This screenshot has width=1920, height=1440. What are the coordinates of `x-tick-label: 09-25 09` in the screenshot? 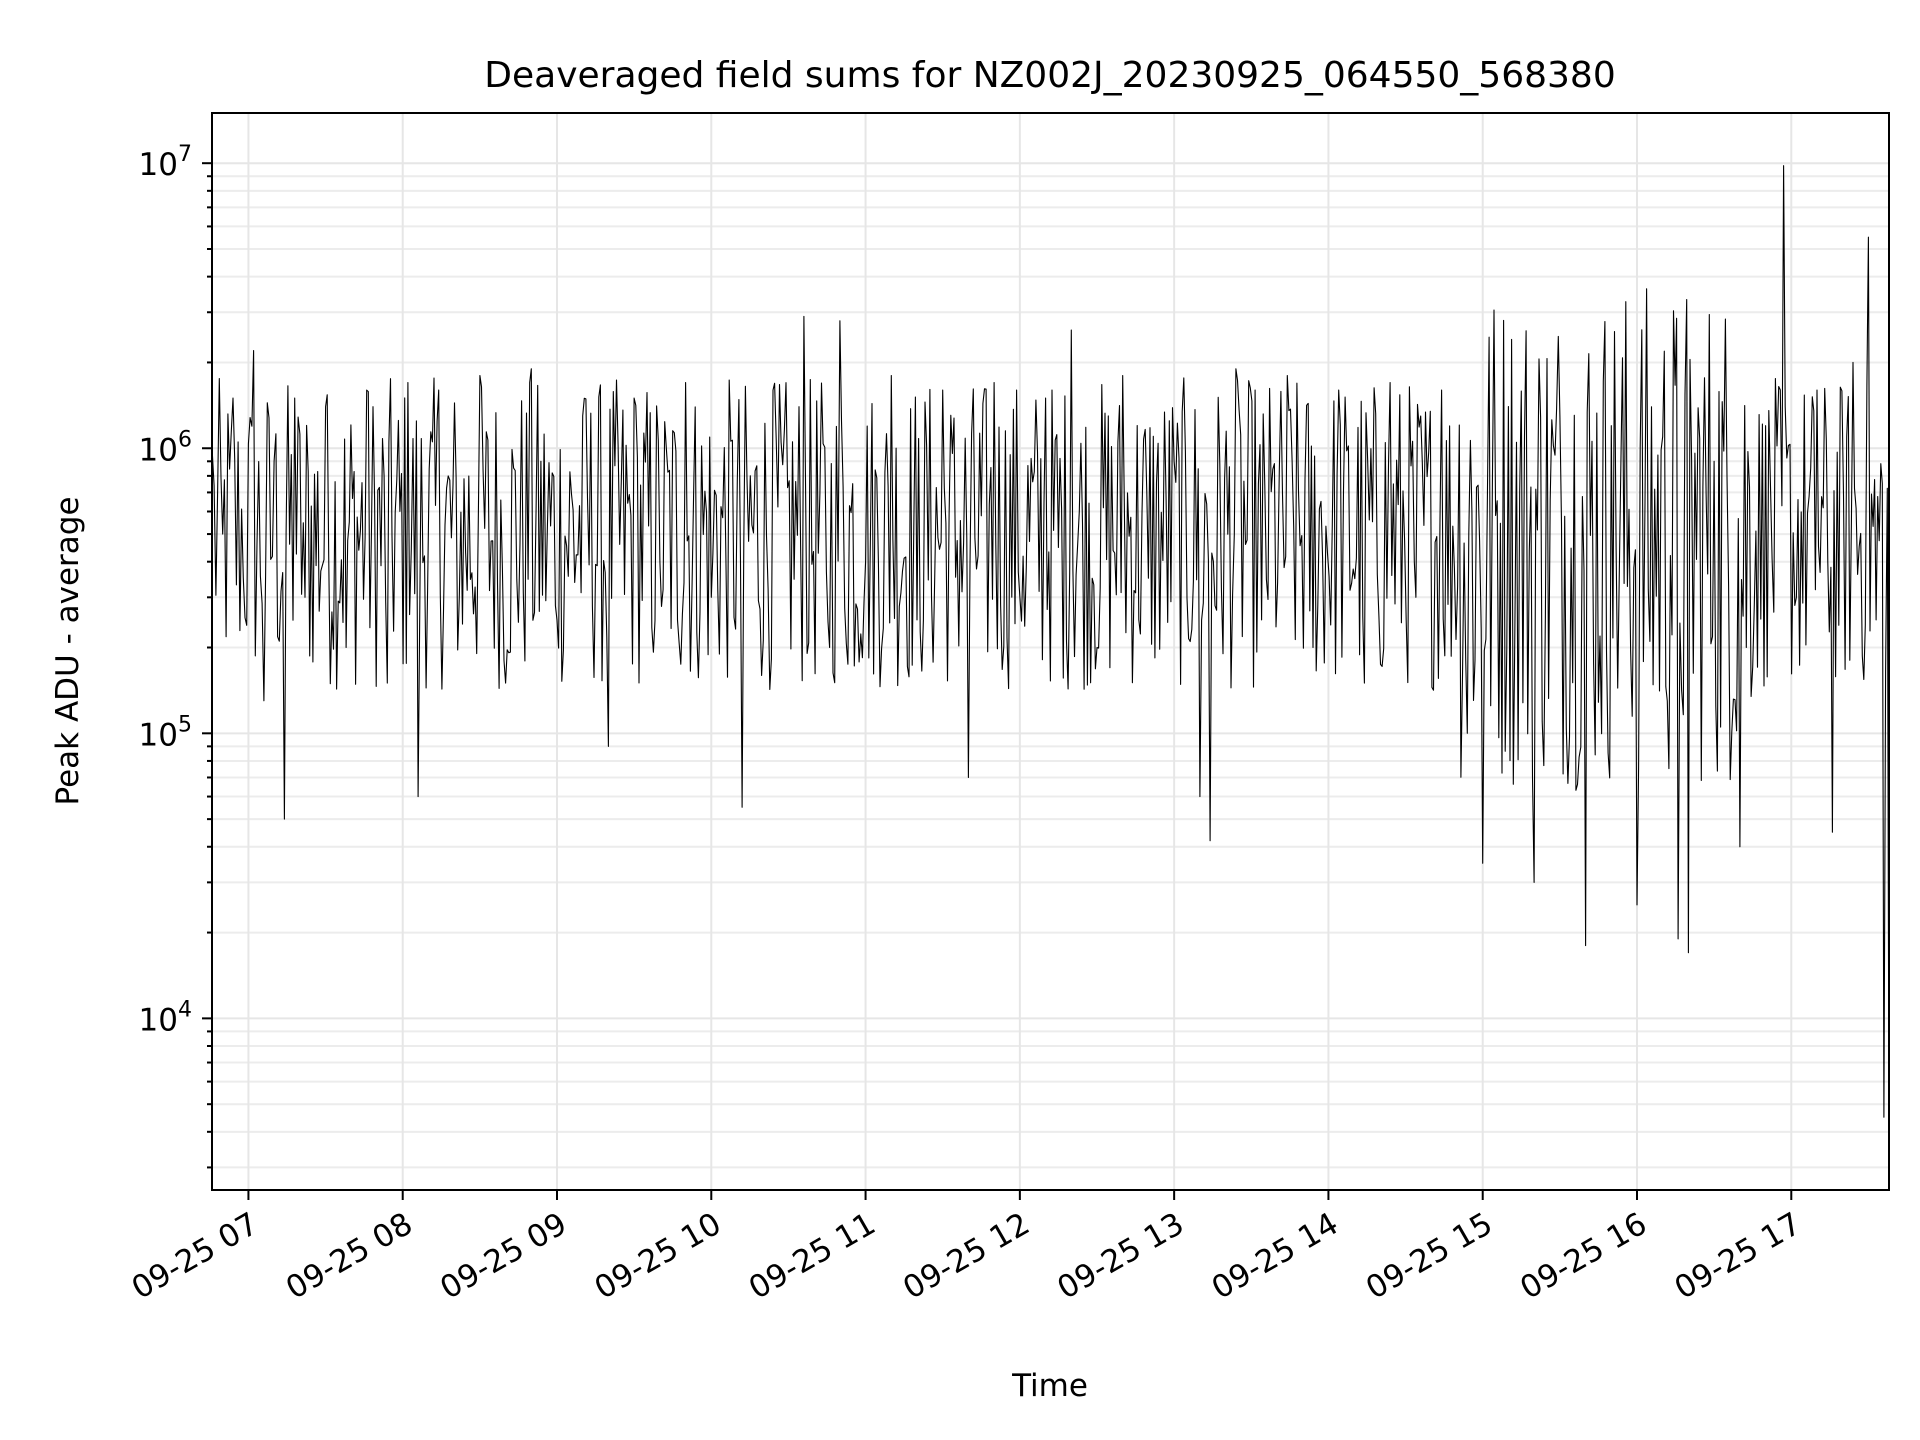 It's located at (503, 1256).